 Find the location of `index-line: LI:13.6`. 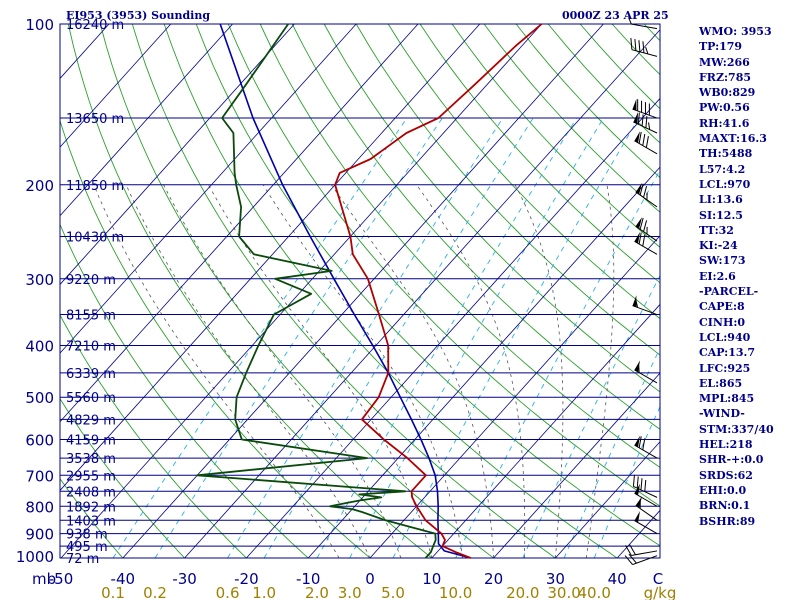

index-line: LI:13.6 is located at coordinates (721, 200).